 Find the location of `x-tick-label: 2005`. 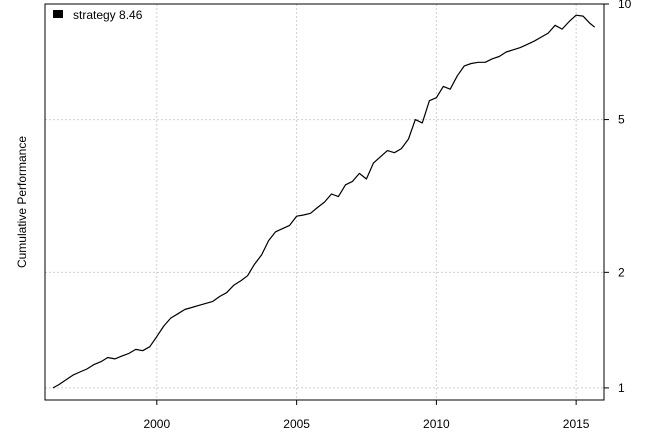

x-tick-label: 2005 is located at coordinates (296, 424).